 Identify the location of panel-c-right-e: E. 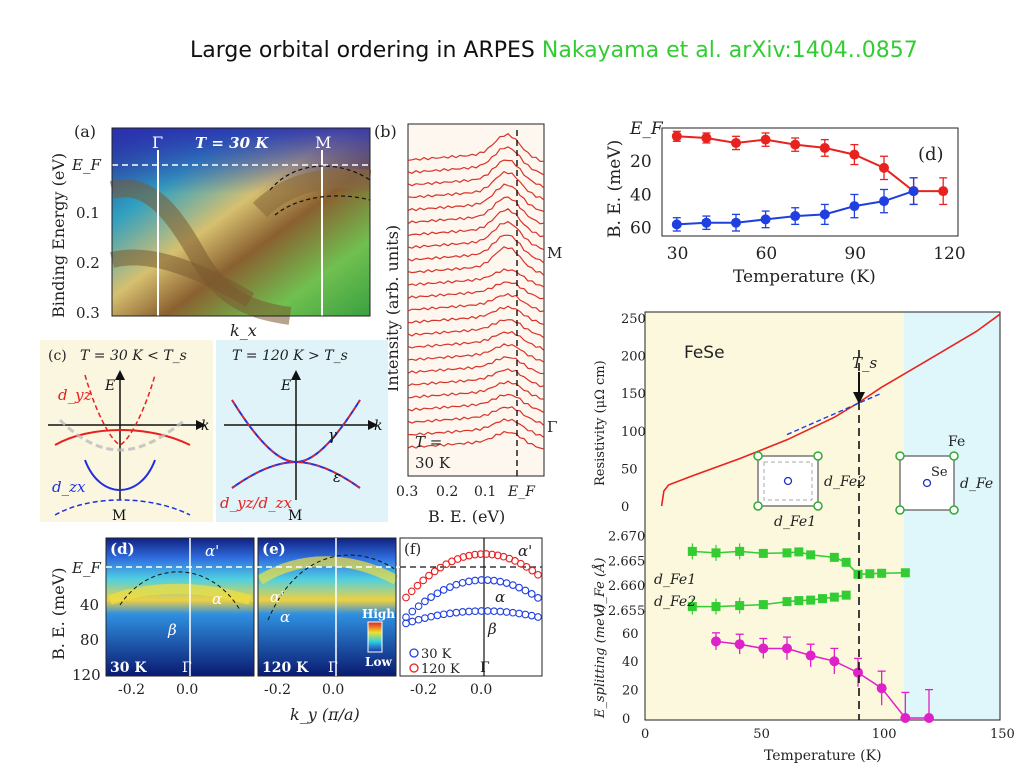
(285, 386).